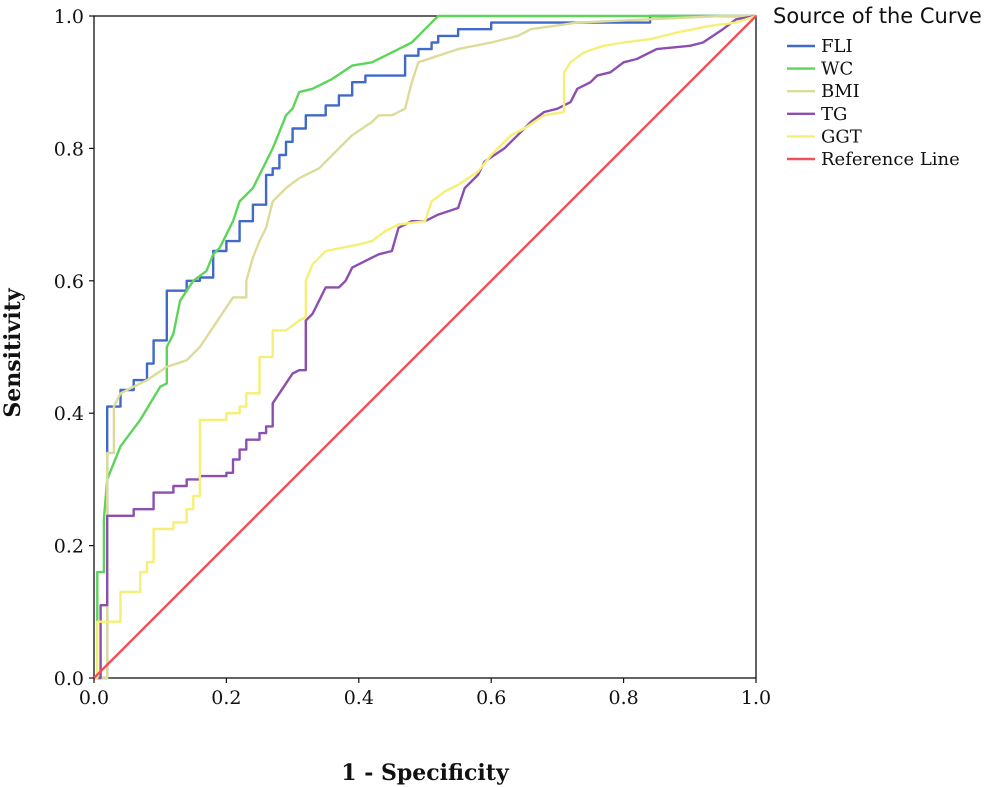 This screenshot has height=787, width=1000. What do you see at coordinates (877, 16) in the screenshot?
I see `legend-title: Source of the Curve` at bounding box center [877, 16].